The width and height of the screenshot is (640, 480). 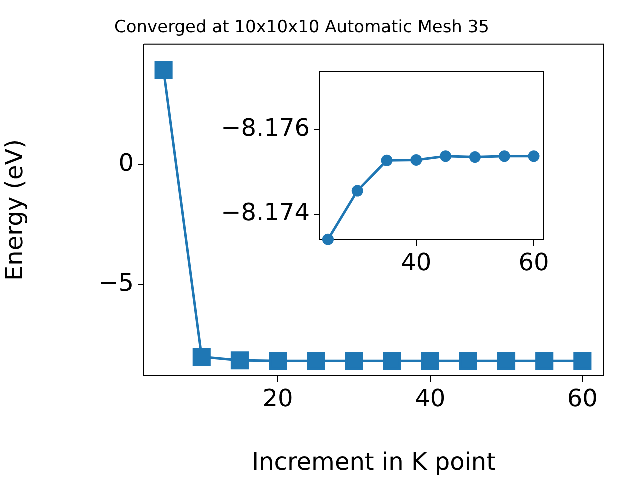 What do you see at coordinates (374, 462) in the screenshot?
I see `x-axis-title: Increment in K point` at bounding box center [374, 462].